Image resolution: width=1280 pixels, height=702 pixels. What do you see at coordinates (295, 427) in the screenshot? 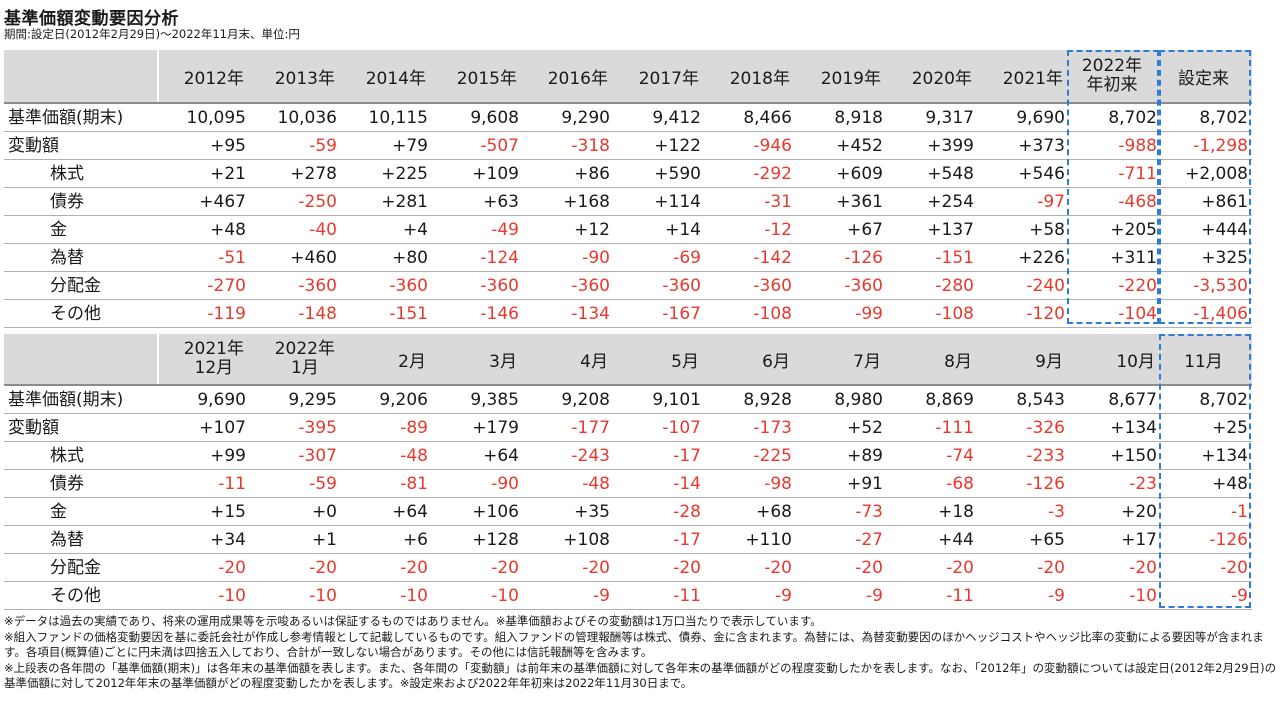
I see `table-cell: -395` at bounding box center [295, 427].